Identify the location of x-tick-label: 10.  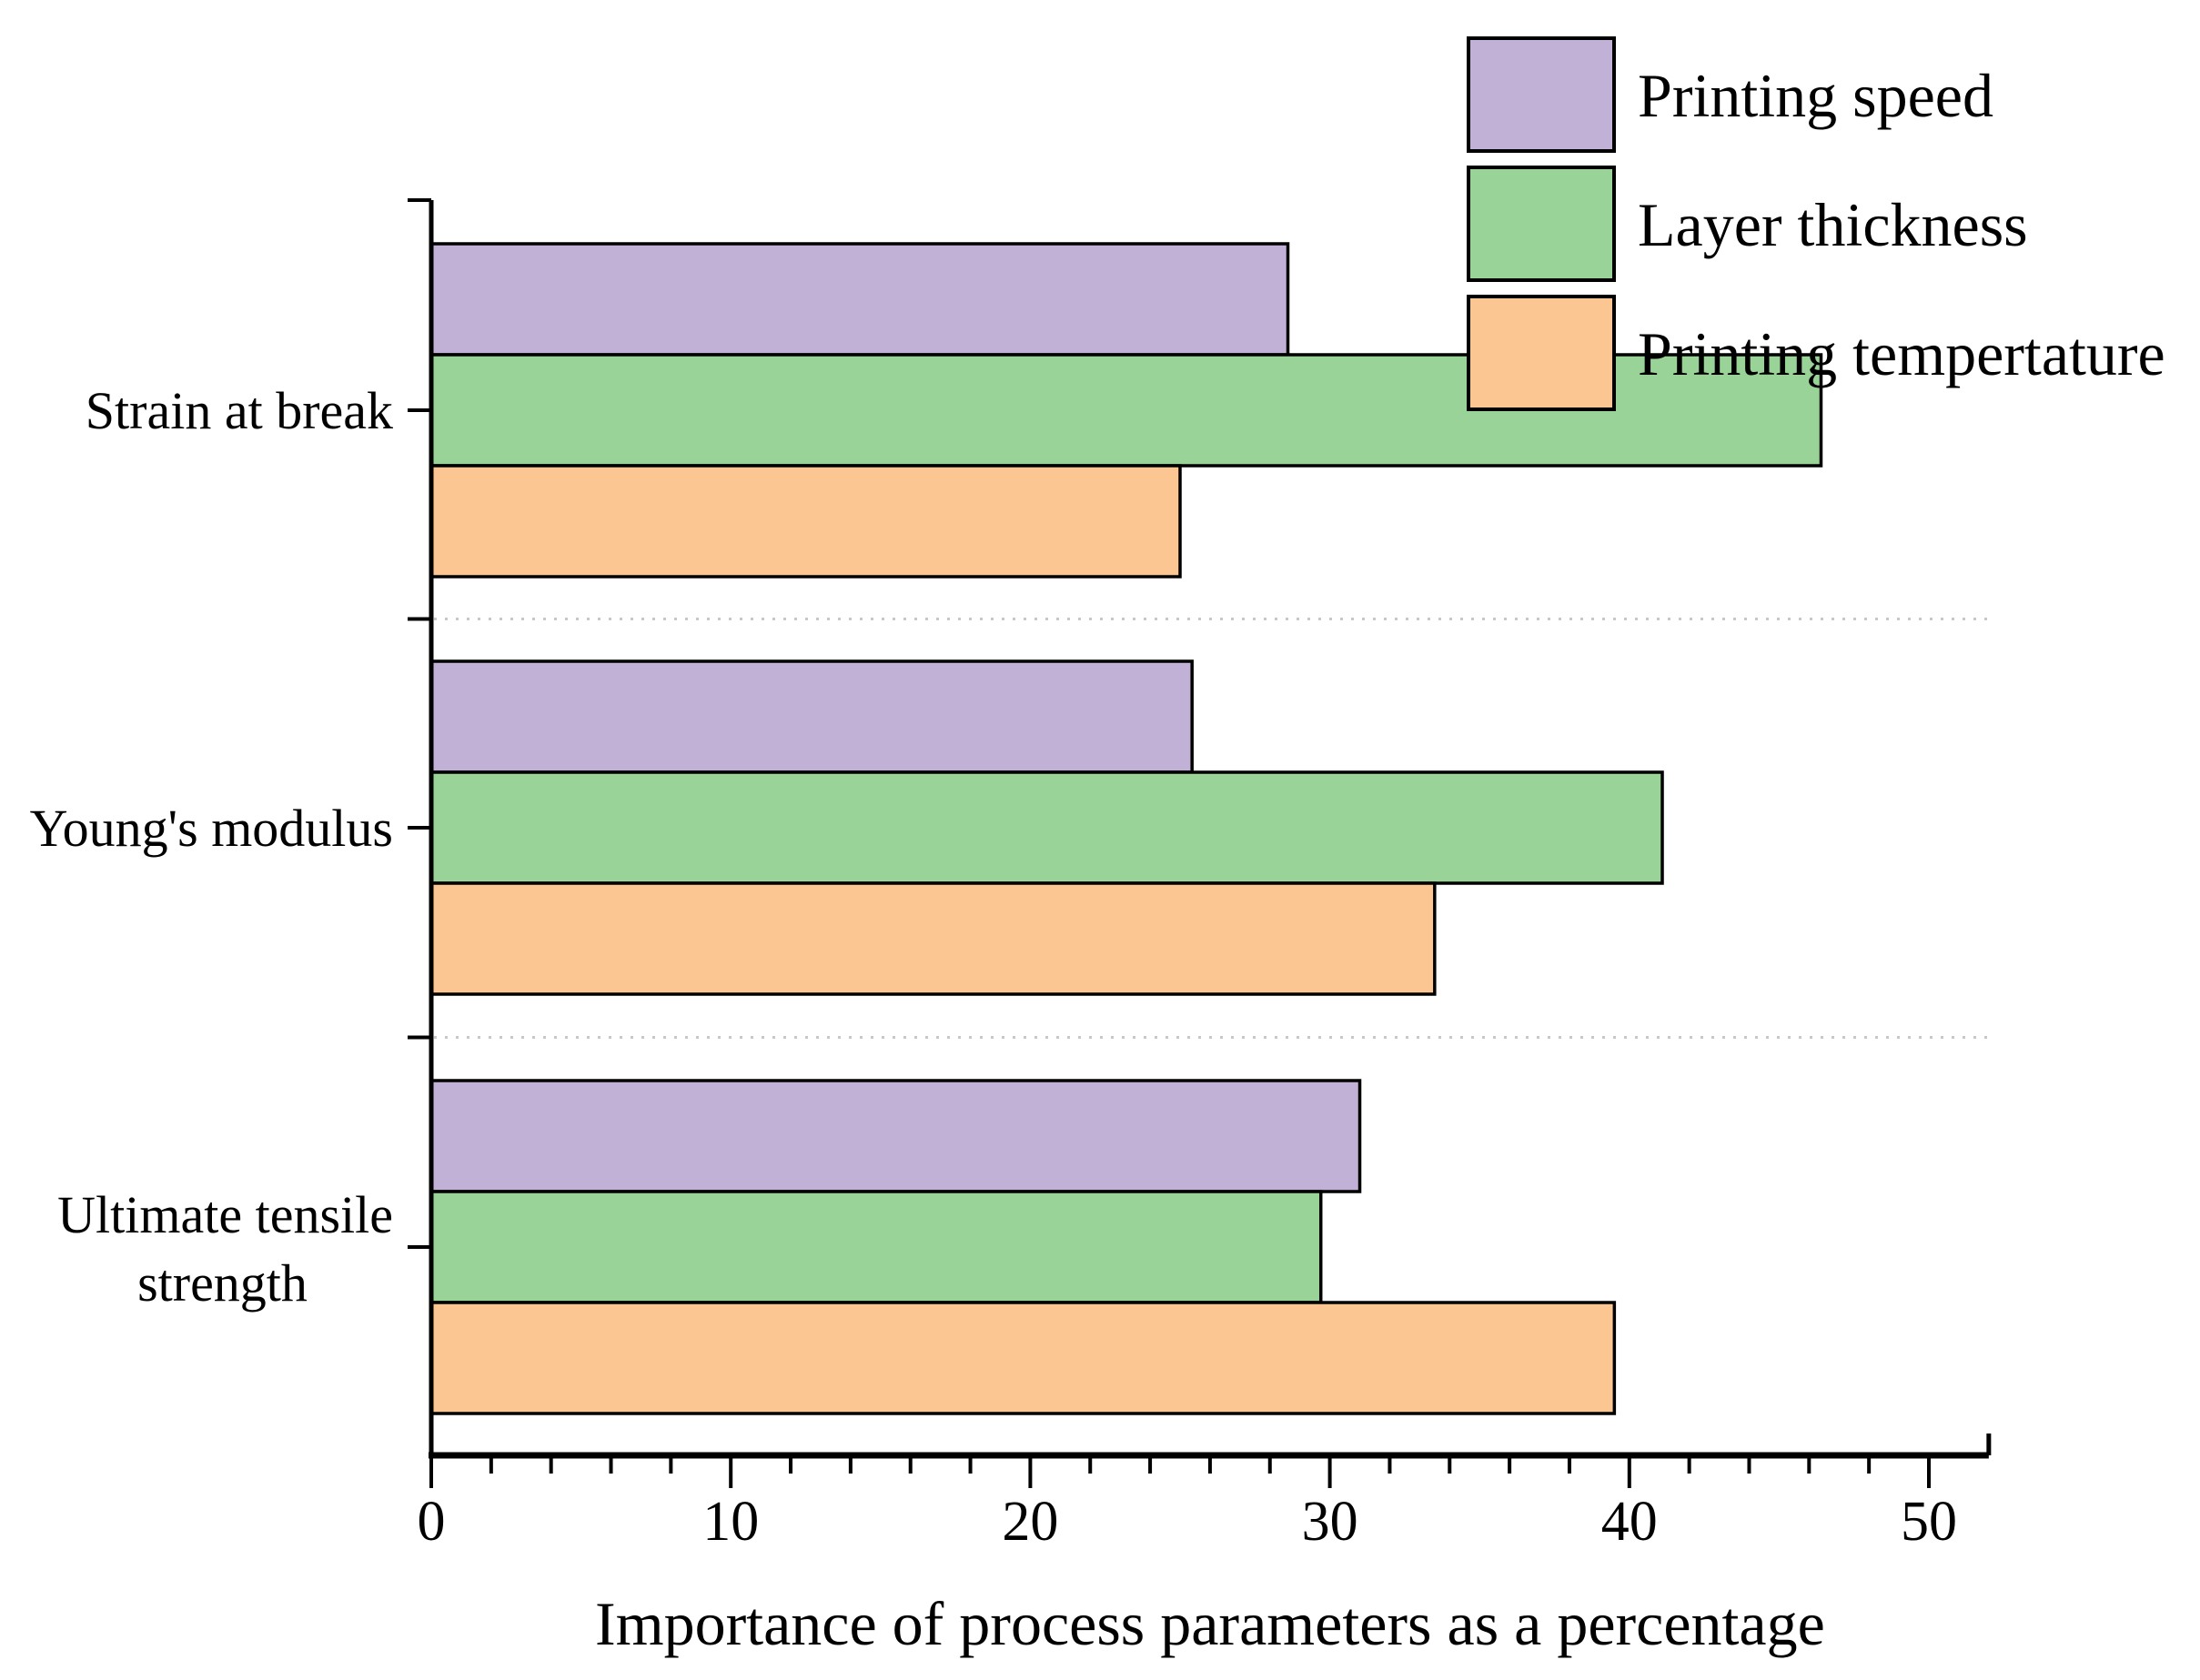
(730, 1522).